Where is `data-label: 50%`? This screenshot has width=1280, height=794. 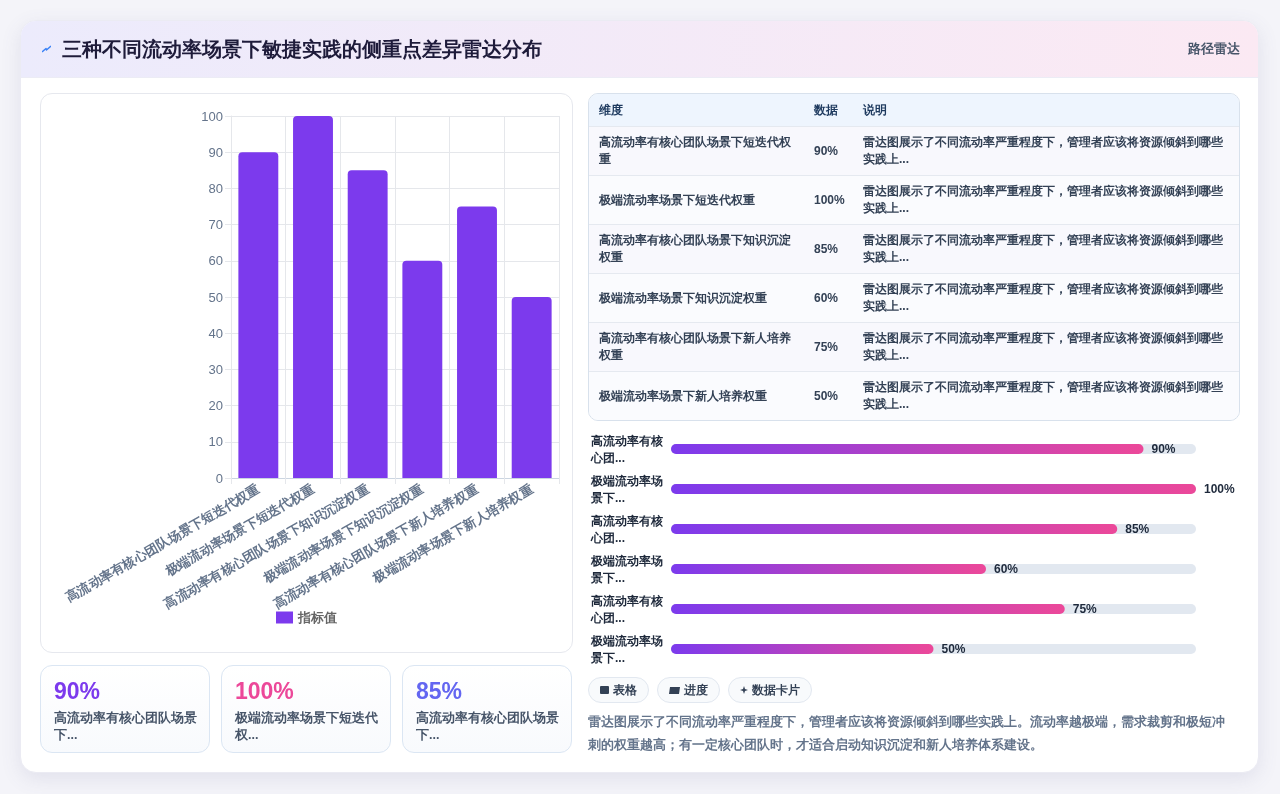
data-label: 50% is located at coordinates (953, 649).